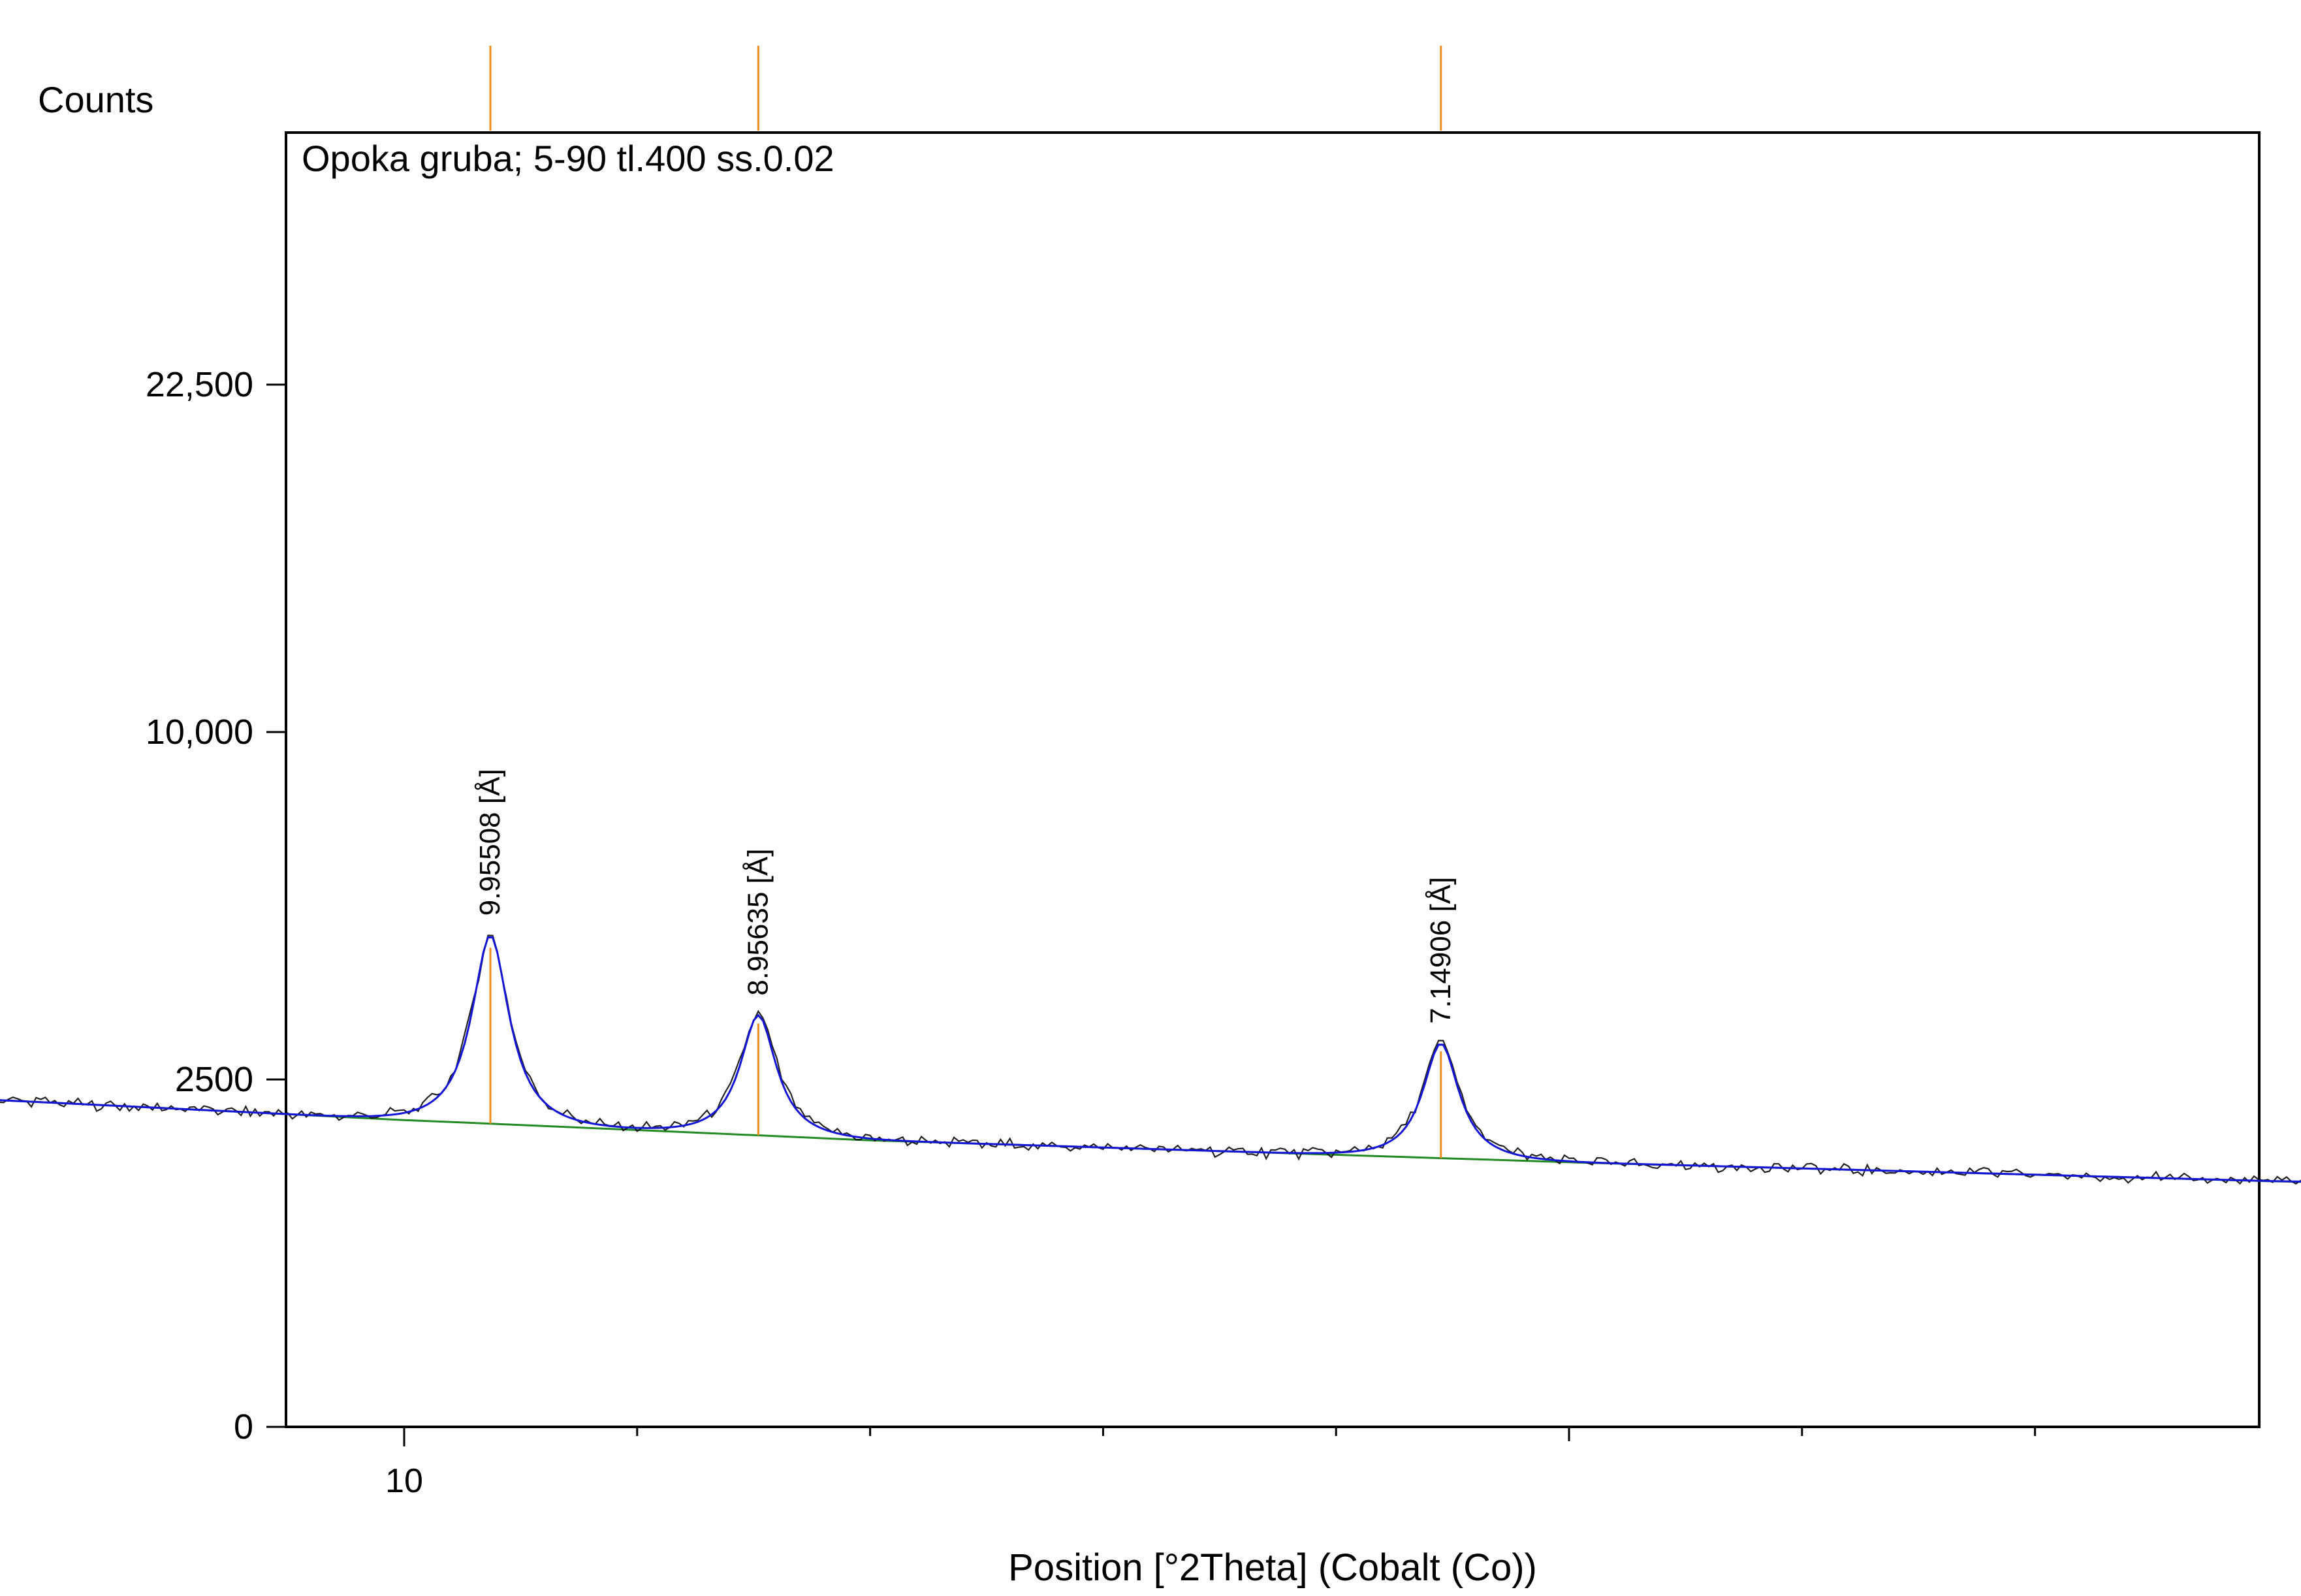 The height and width of the screenshot is (1596, 2301). What do you see at coordinates (490, 842) in the screenshot?
I see `peak-label: 9.95508 [Å]` at bounding box center [490, 842].